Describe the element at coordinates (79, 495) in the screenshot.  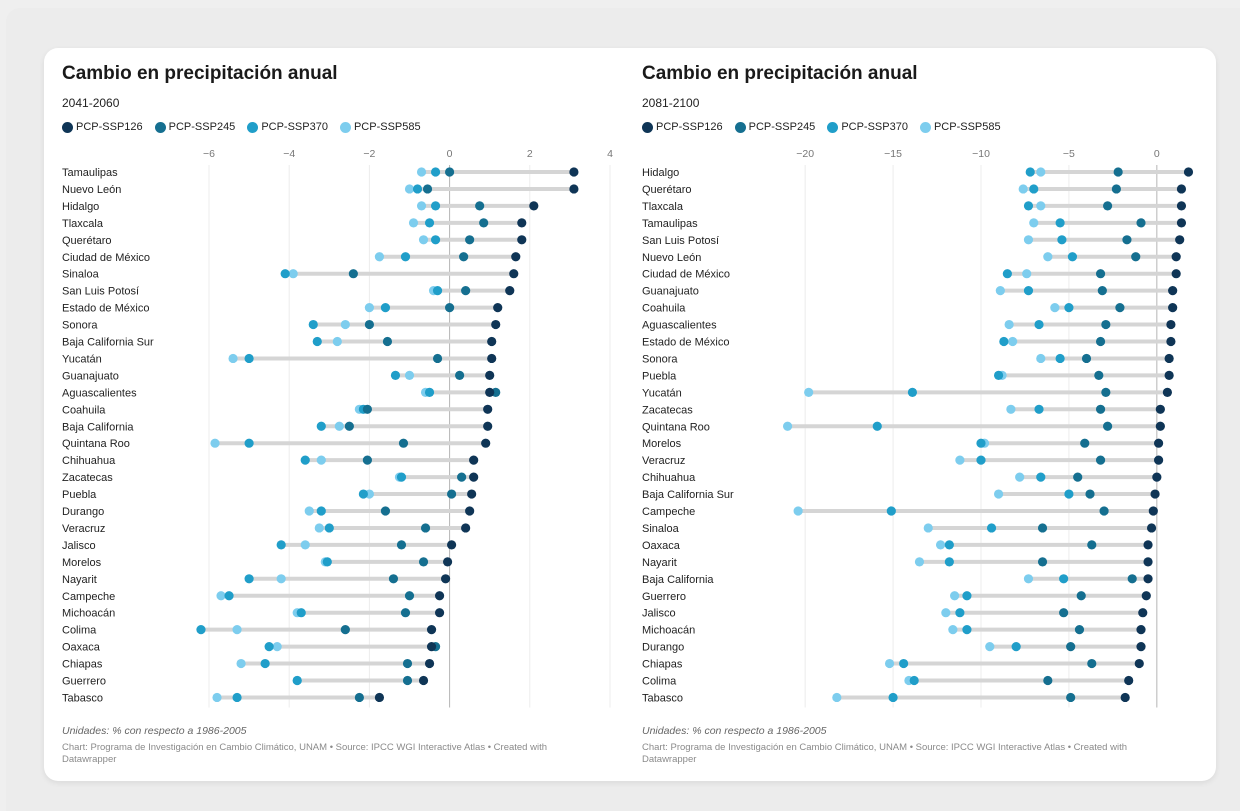
I see `state-label: Puebla` at that location.